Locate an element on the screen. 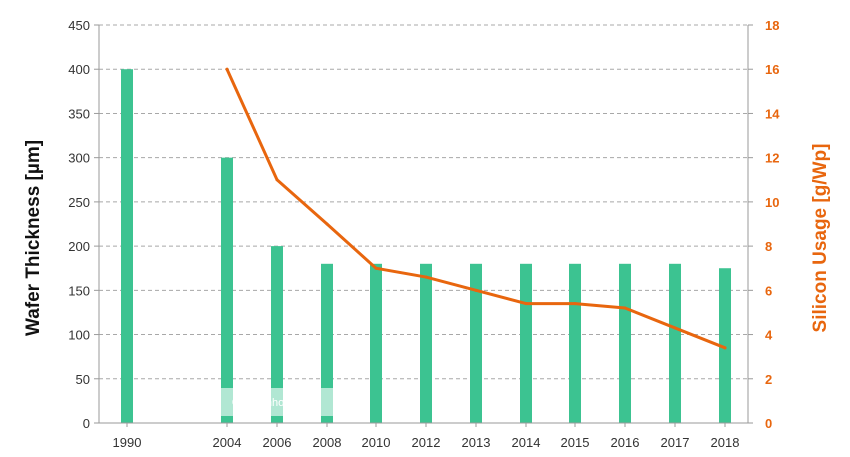 This screenshot has height=457, width=850. right-tick-label: 8 is located at coordinates (768, 246).